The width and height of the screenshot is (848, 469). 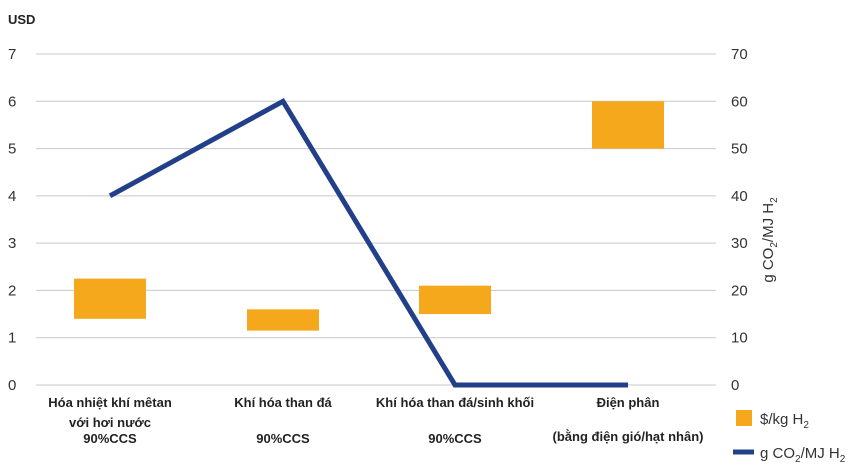 What do you see at coordinates (628, 436) in the screenshot?
I see `category-label: (bằng điện gió/hạt nhân)` at bounding box center [628, 436].